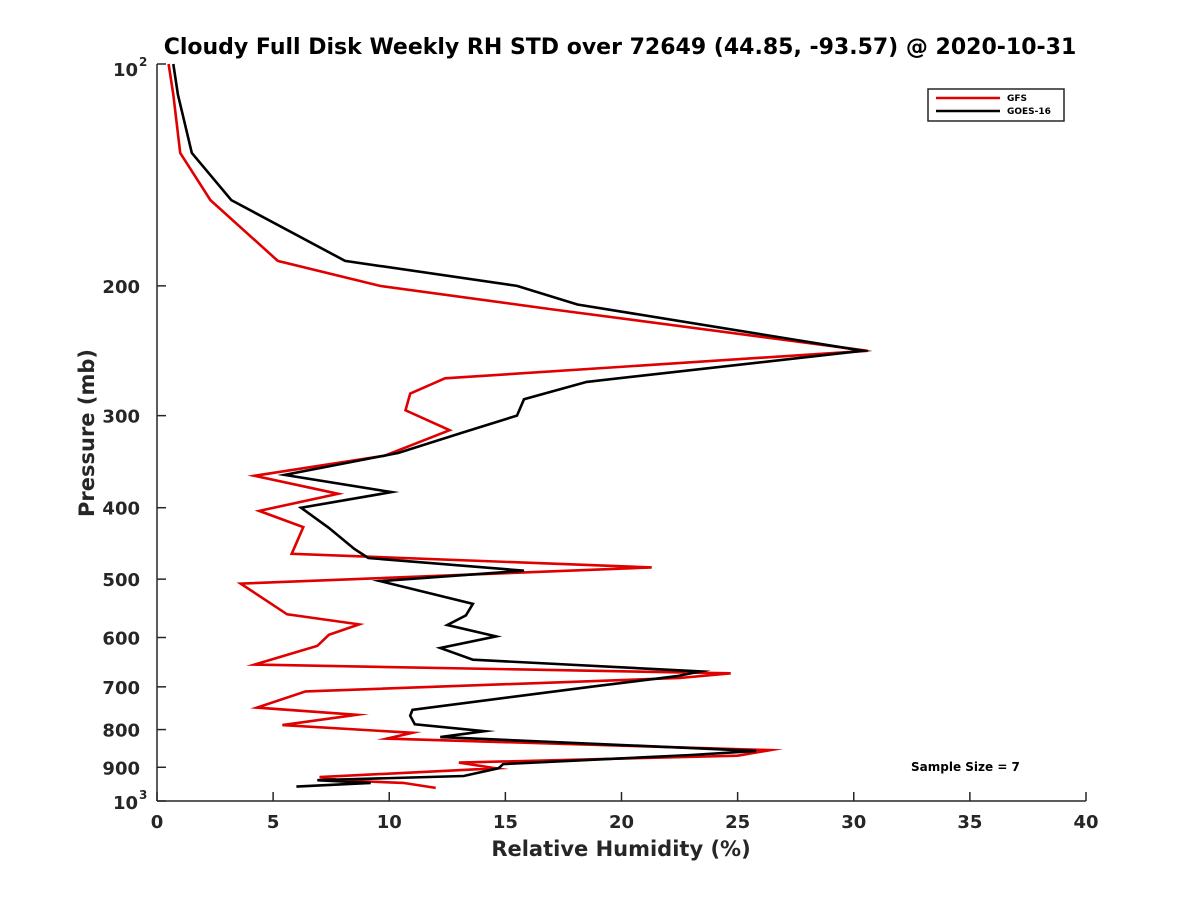 This screenshot has height=900, width=1200. I want to click on y-tick-label: 600, so click(121, 638).